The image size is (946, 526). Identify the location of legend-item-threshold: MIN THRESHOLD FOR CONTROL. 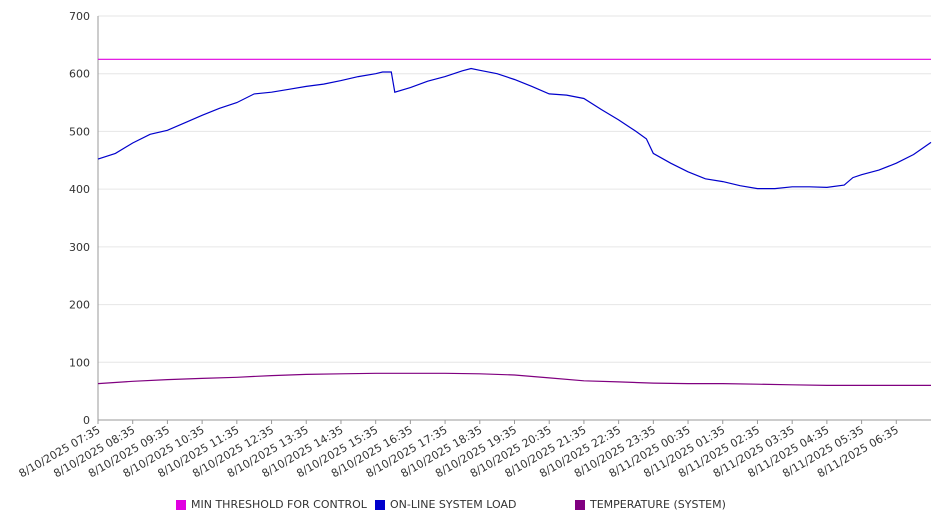
(271, 504).